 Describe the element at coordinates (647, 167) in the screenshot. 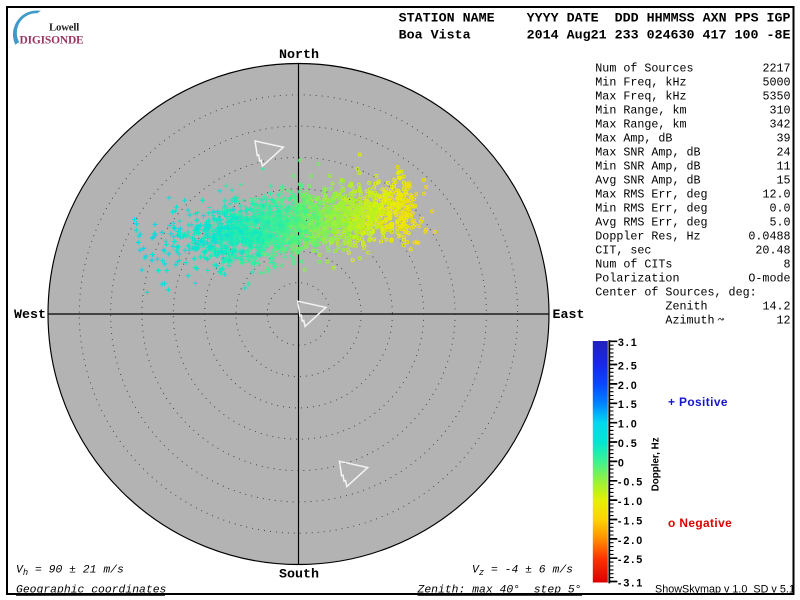

I see `svg-text: Min SNR Amp, dB` at that location.